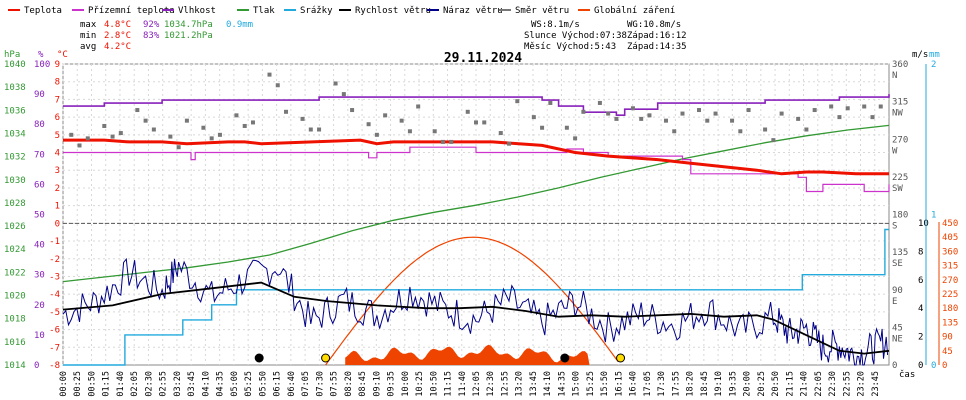 The image size is (966, 400). I want to click on stats-label-avg: avg, so click(88, 47).